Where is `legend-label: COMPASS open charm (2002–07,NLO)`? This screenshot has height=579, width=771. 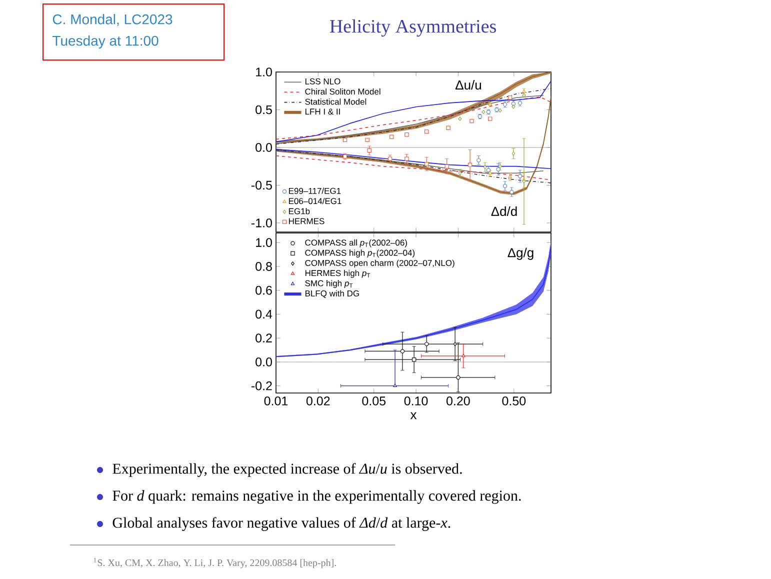 legend-label: COMPASS open charm (2002–07,NLO) is located at coordinates (379, 264).